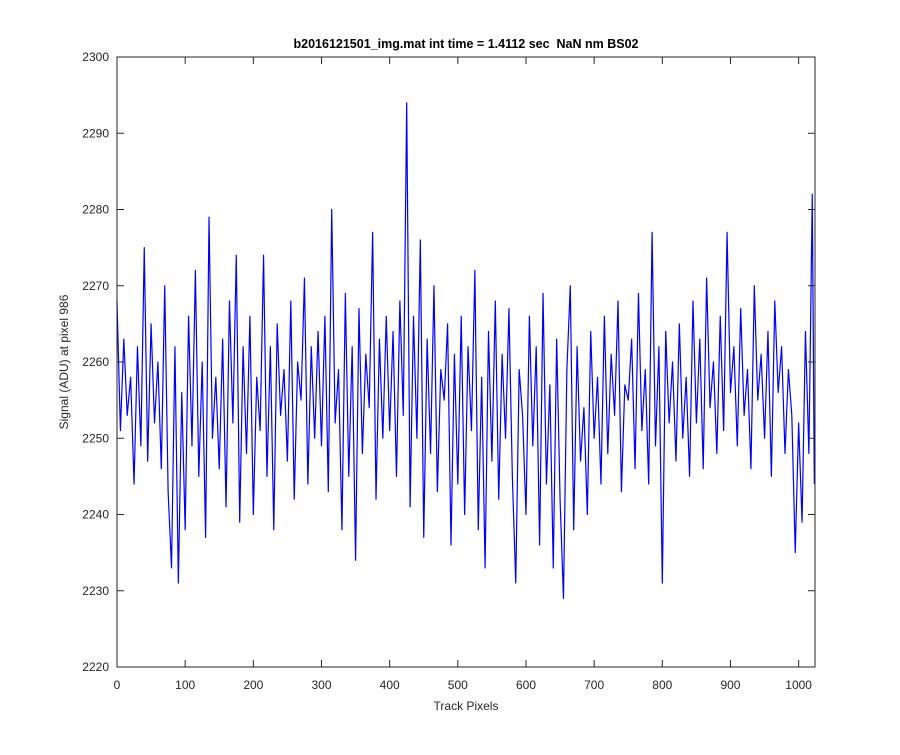 The height and width of the screenshot is (755, 900). Describe the element at coordinates (321, 685) in the screenshot. I see `x-tick-label: 300` at that location.